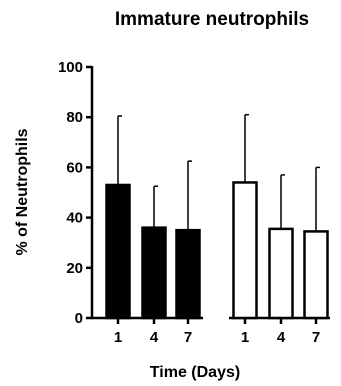  What do you see at coordinates (212, 19) in the screenshot?
I see `chart-title: Immature neutrophils` at bounding box center [212, 19].